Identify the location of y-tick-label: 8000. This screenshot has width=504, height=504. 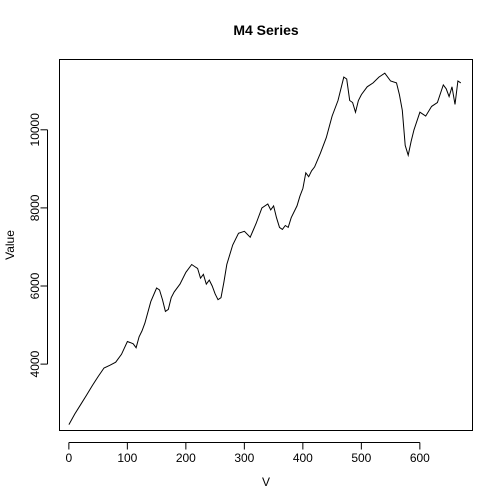
(35, 207).